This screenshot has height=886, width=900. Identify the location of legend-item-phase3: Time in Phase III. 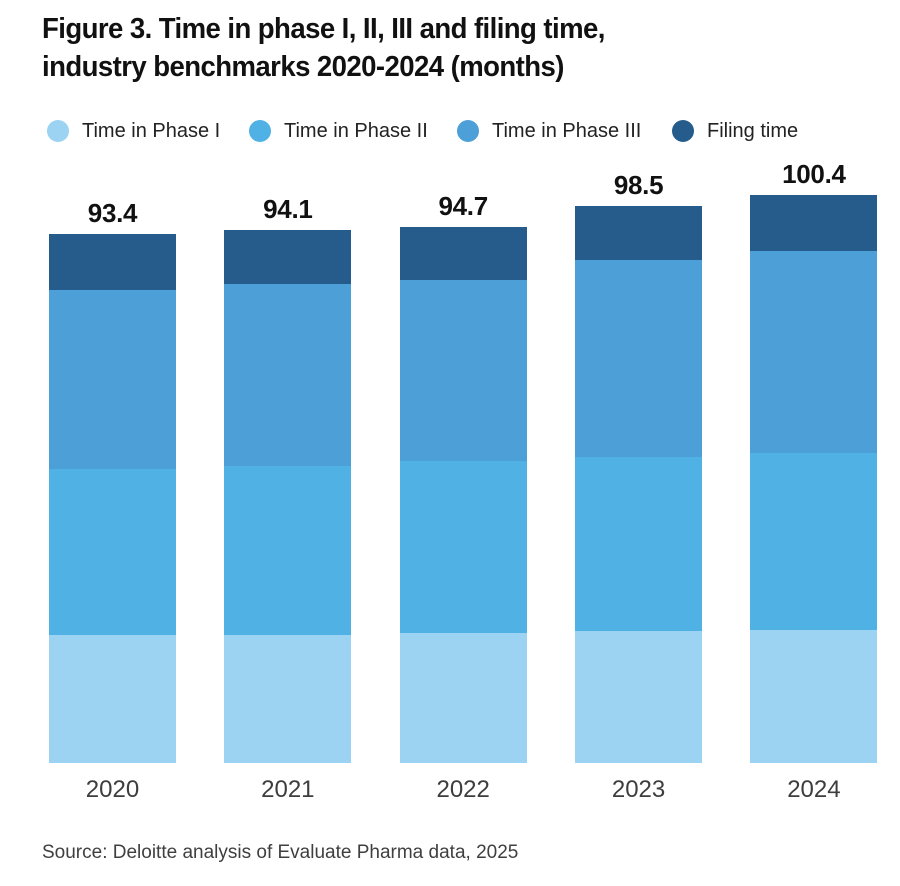
(549, 131).